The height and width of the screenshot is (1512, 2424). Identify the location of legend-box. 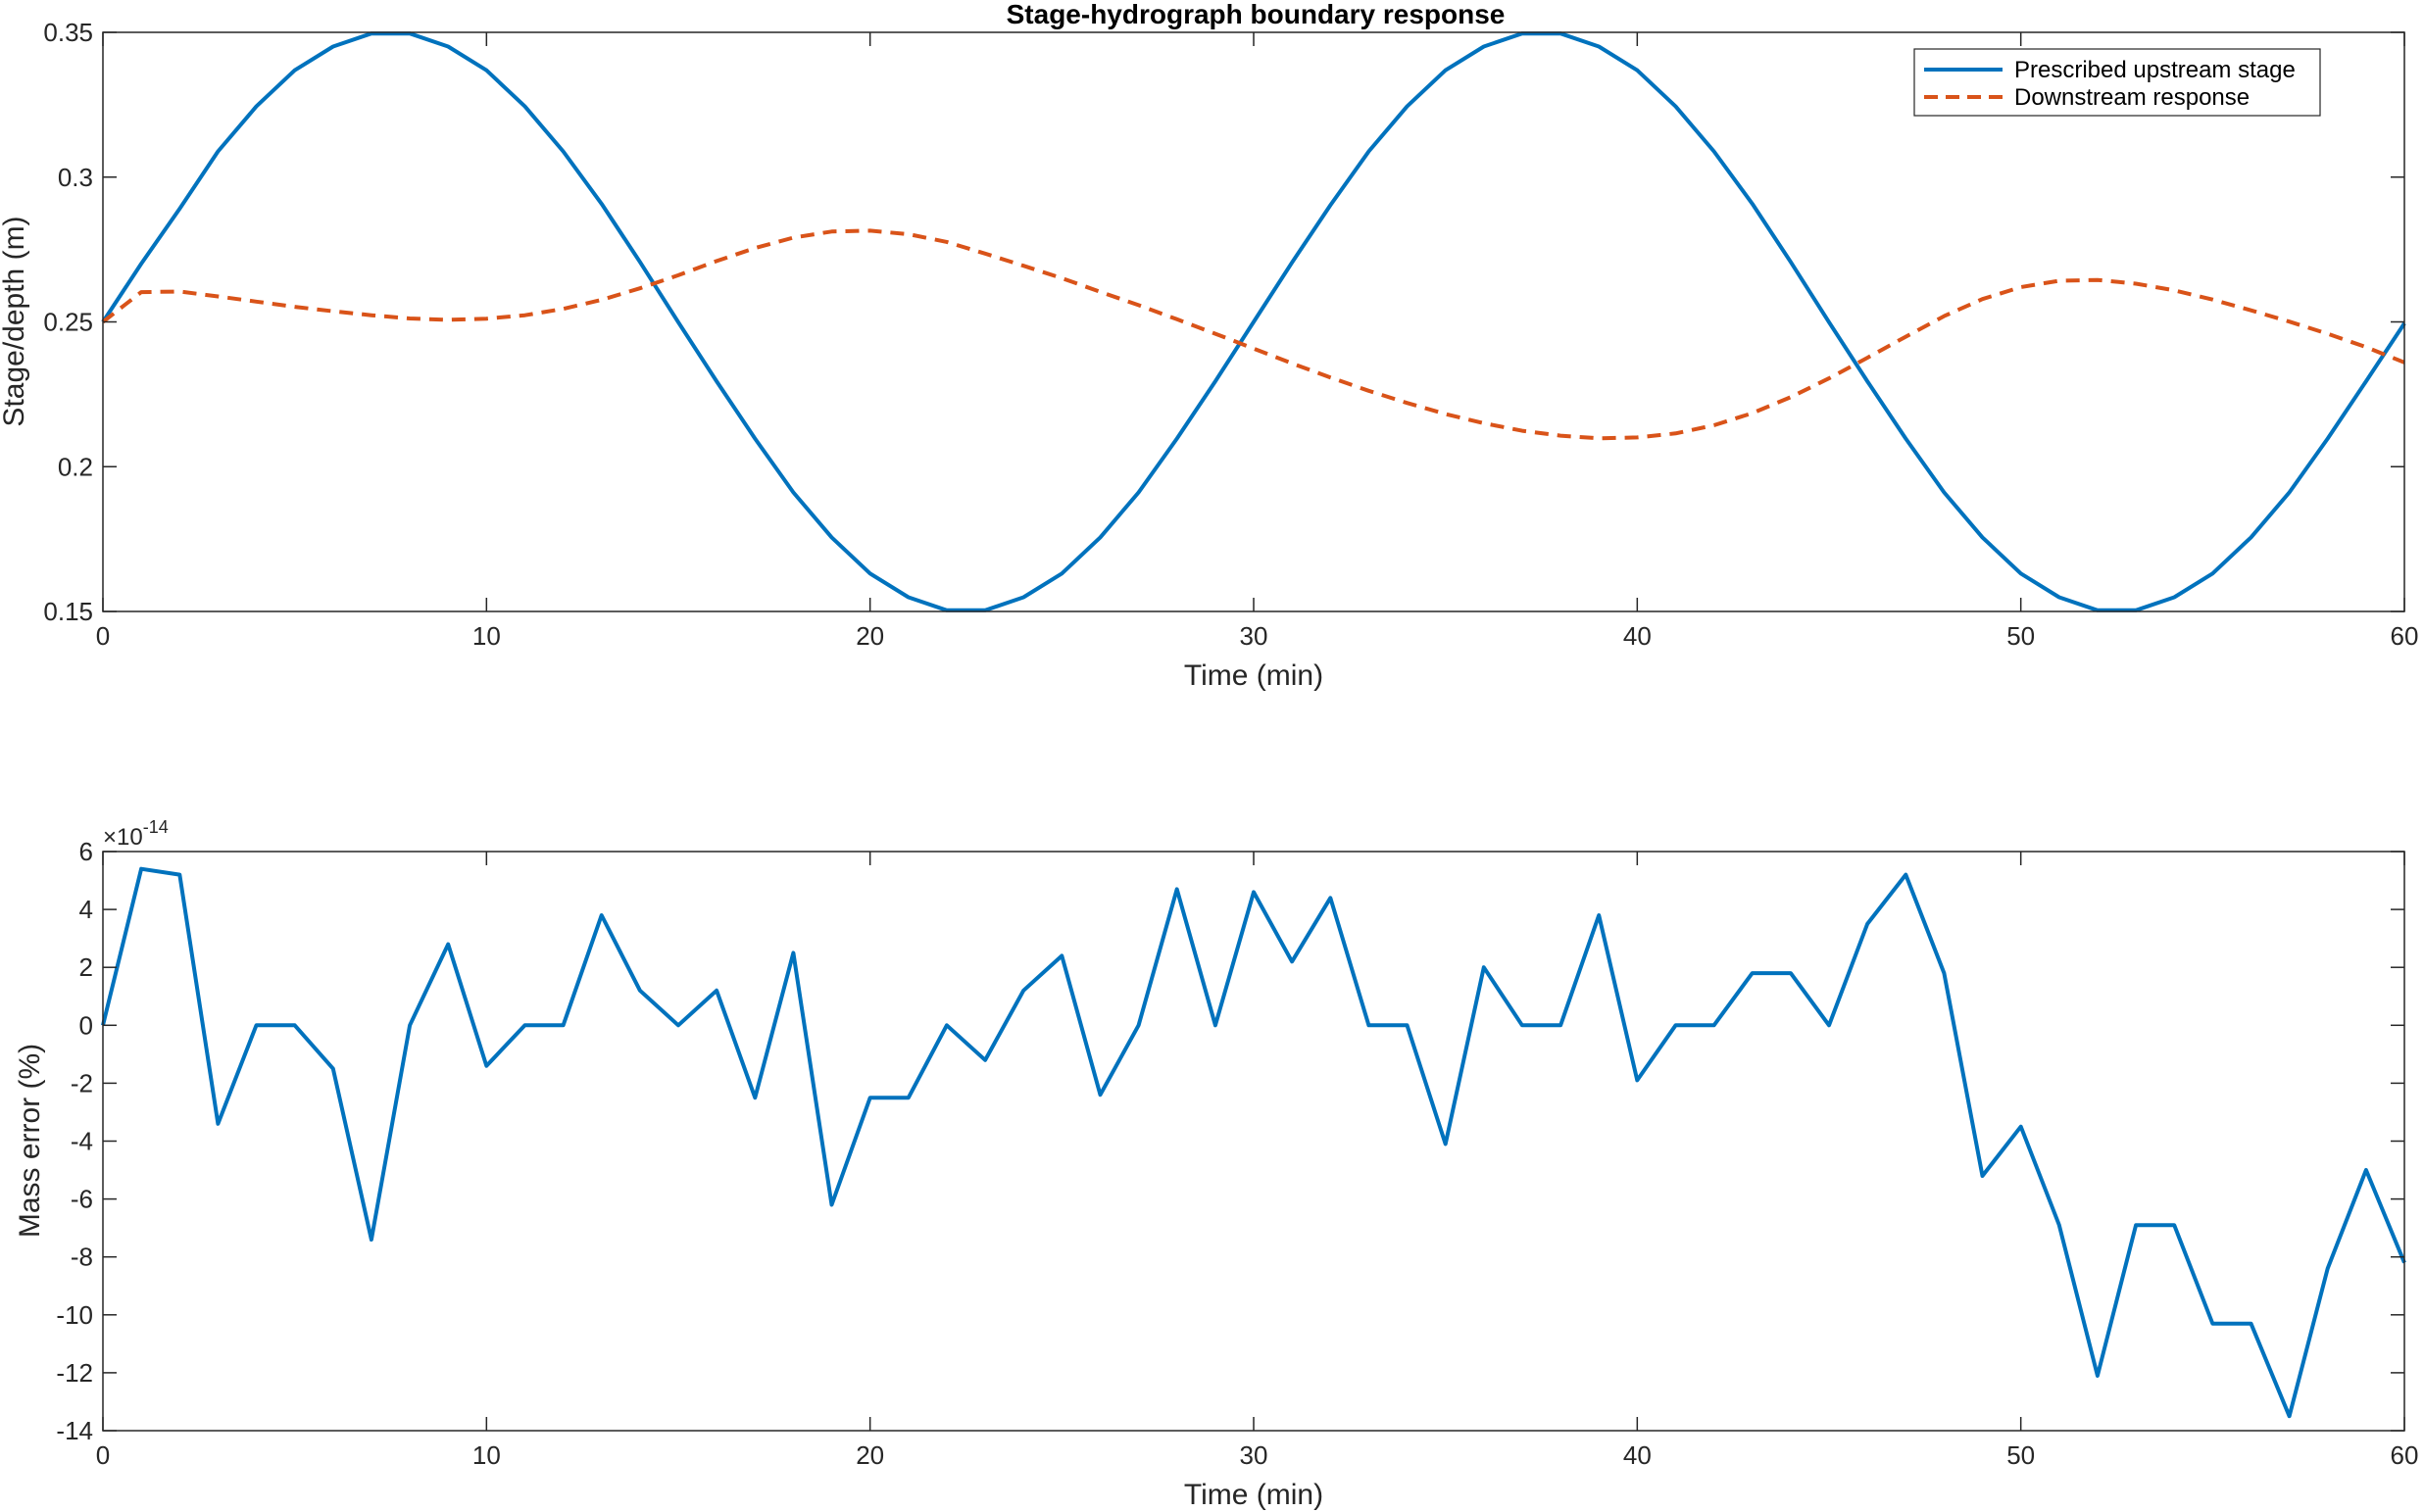
(2117, 82).